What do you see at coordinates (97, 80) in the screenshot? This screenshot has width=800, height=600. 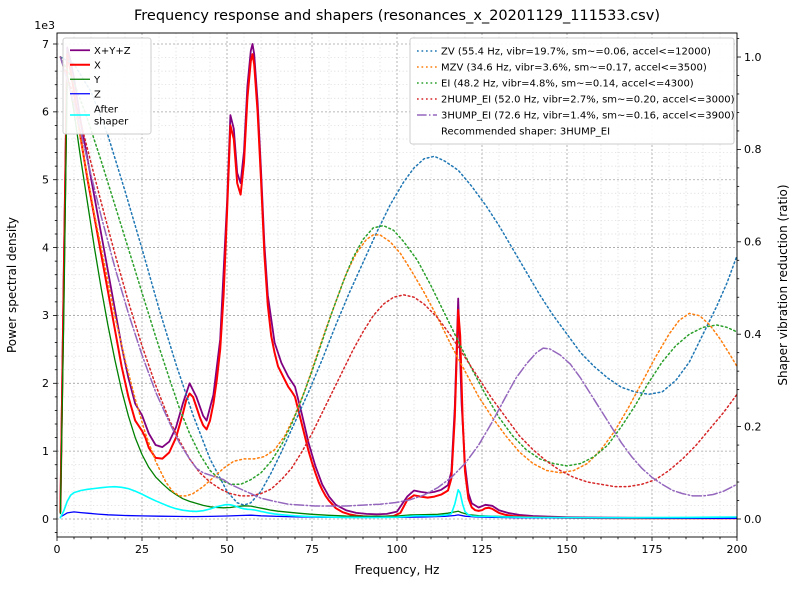 I see `legend-label: Y` at bounding box center [97, 80].